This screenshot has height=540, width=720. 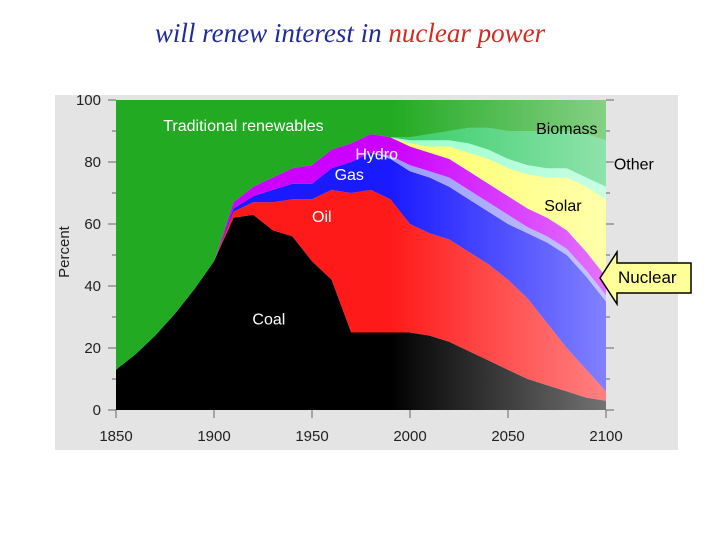 What do you see at coordinates (376, 155) in the screenshot?
I see `series-label-hydro: Hydro` at bounding box center [376, 155].